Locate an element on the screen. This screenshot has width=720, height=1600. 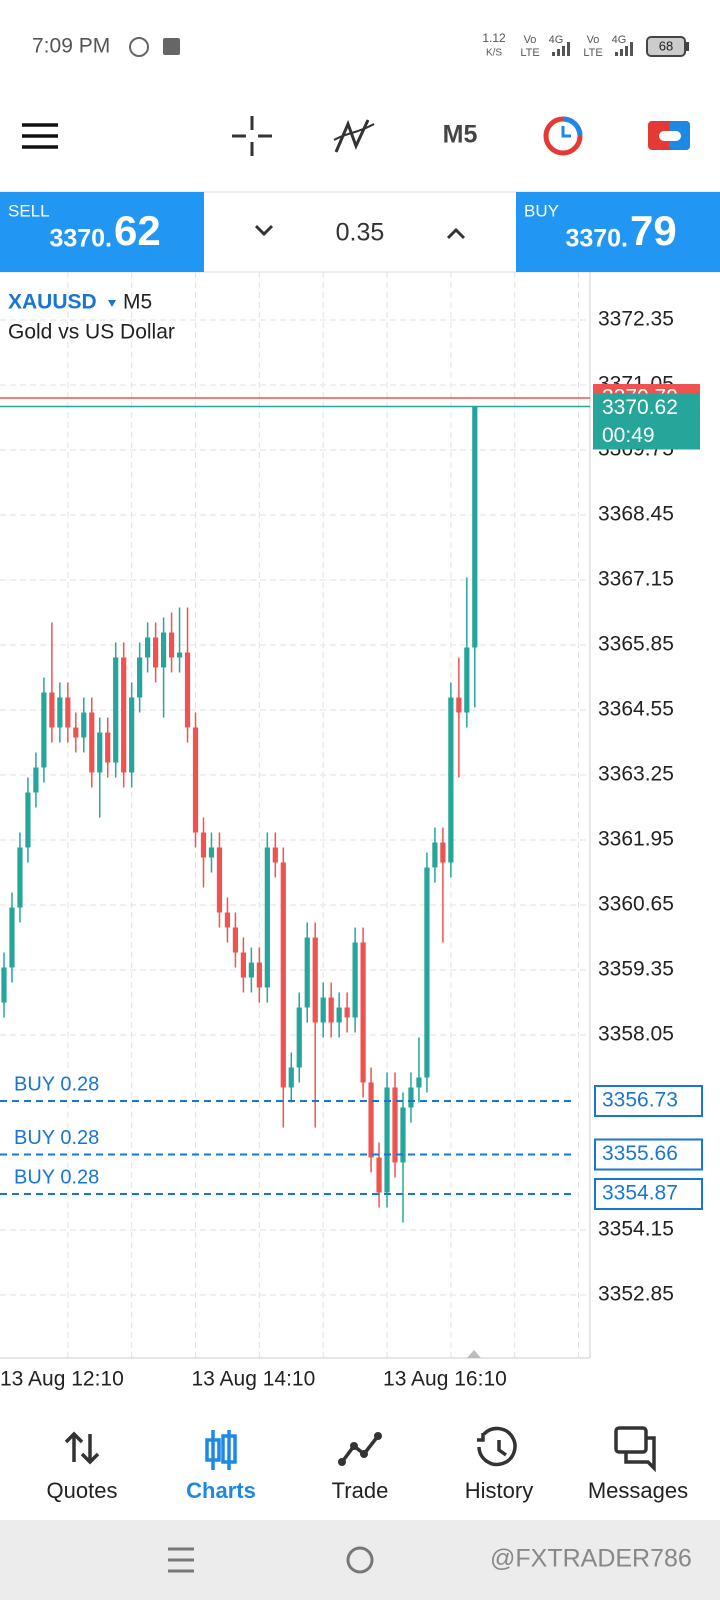
order-price: 3355.66 is located at coordinates (640, 1153).